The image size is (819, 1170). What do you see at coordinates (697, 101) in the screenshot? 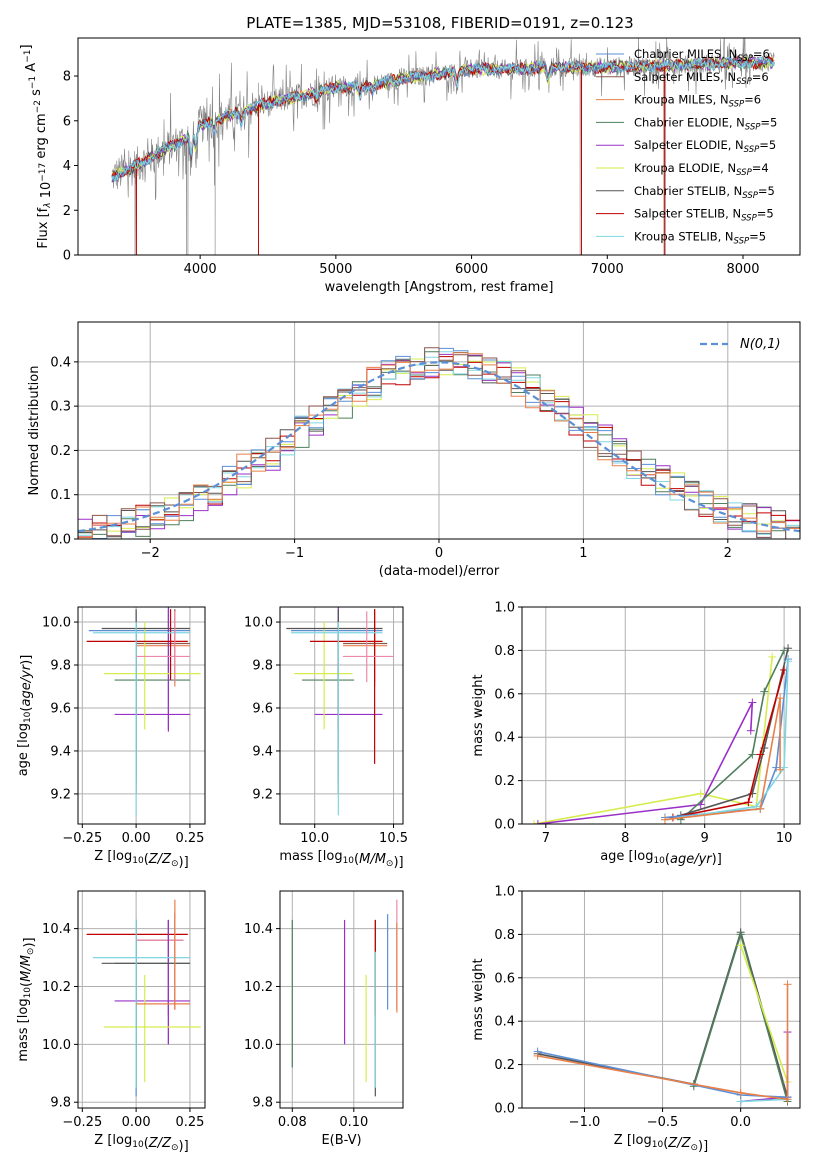
I see `legend-label: Kroupa MILES, NSSP=6` at bounding box center [697, 101].